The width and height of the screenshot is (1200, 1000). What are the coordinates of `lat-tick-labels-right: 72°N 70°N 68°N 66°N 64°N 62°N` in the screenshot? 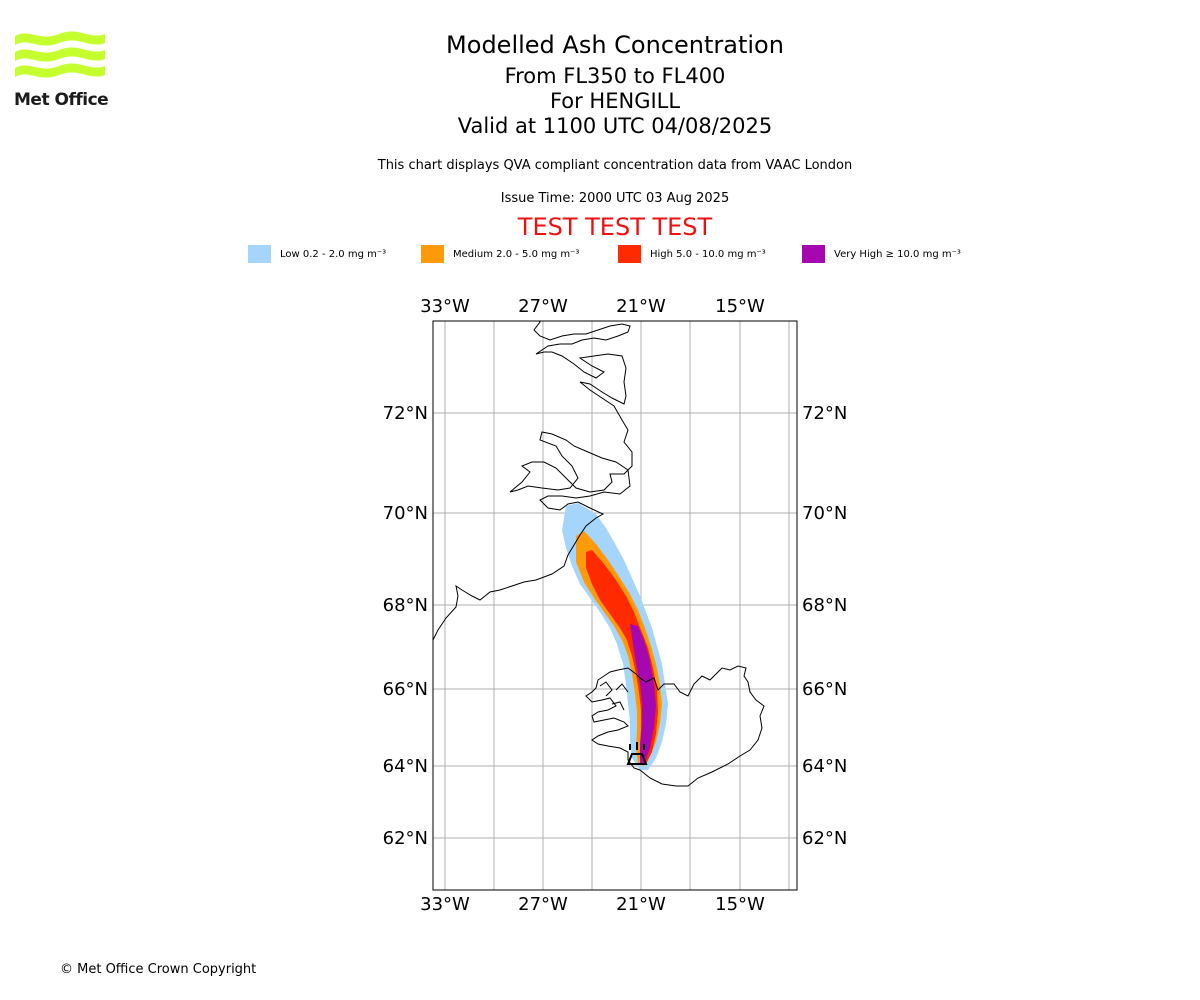 It's located at (824, 626).